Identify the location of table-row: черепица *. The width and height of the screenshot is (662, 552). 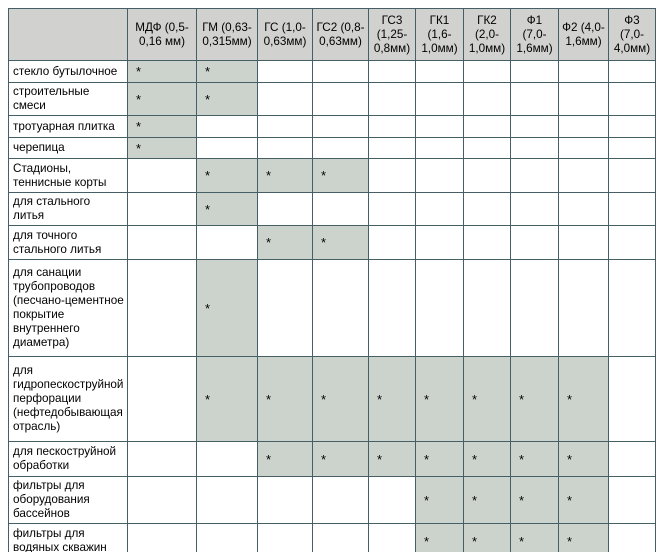
(332, 148).